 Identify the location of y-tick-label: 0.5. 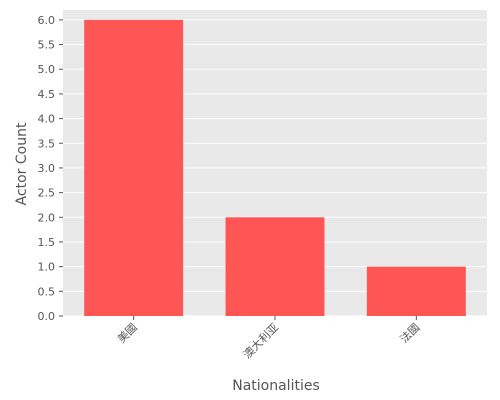
(47, 291).